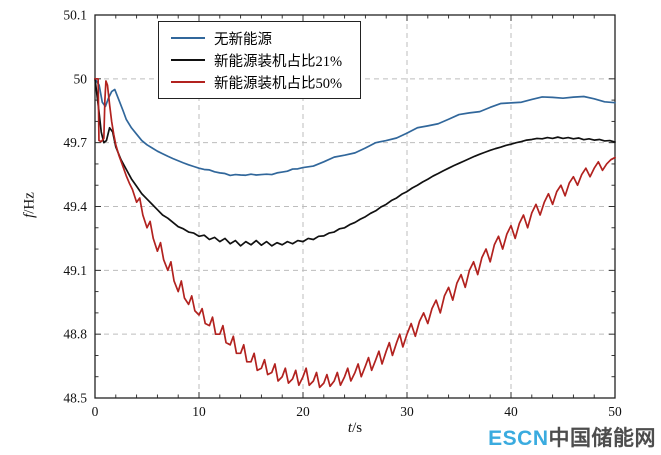  What do you see at coordinates (303, 411) in the screenshot?
I see `x-tick-label: 20` at bounding box center [303, 411].